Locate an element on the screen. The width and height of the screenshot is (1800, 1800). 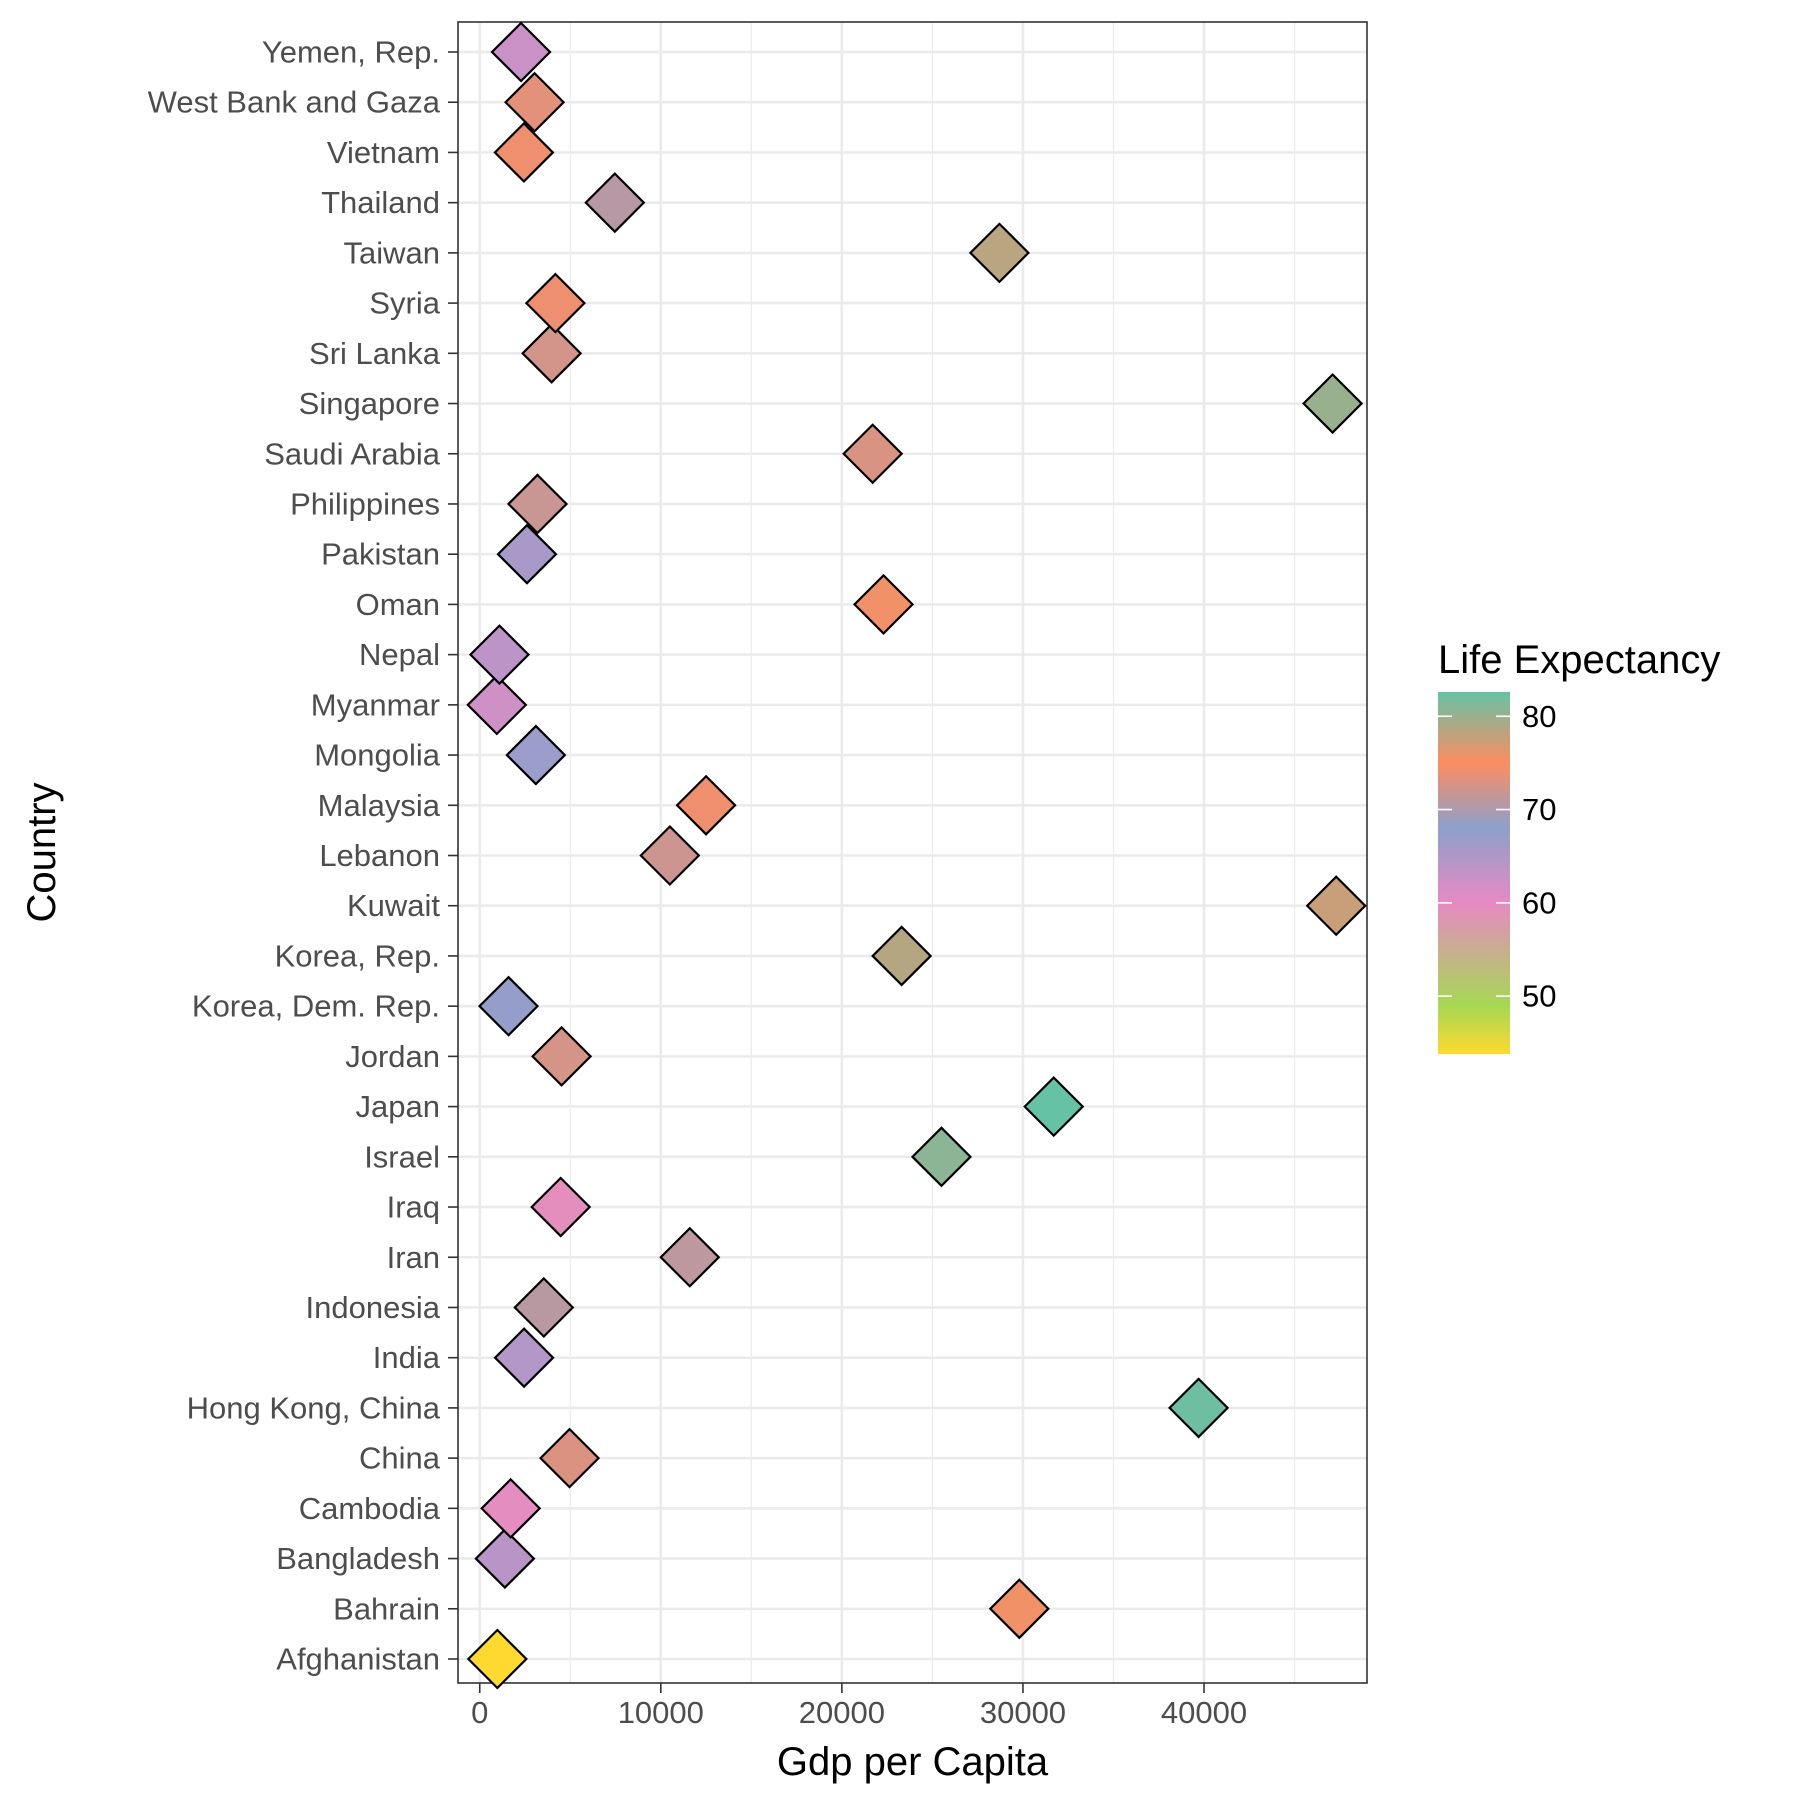
y-tick-label: China is located at coordinates (400, 1458).